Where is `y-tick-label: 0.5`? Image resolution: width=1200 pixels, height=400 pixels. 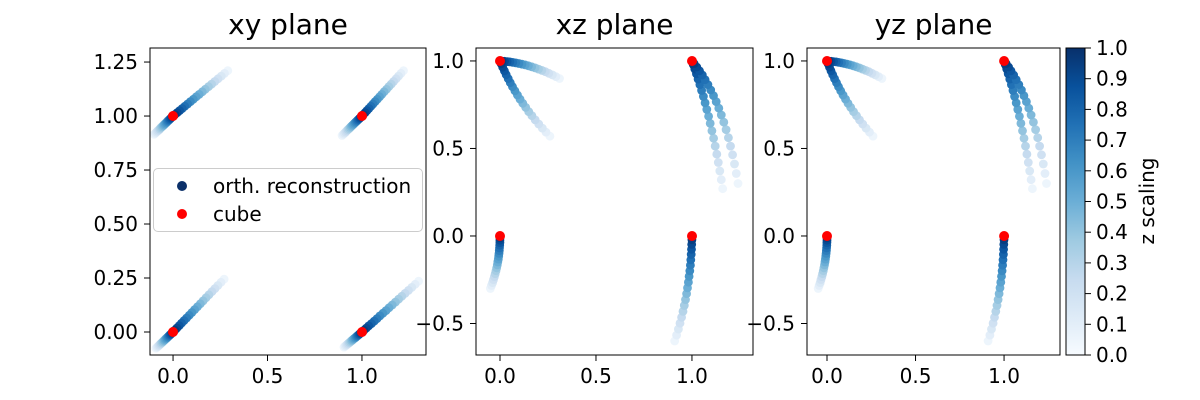 y-tick-label: 0.5 is located at coordinates (448, 148).